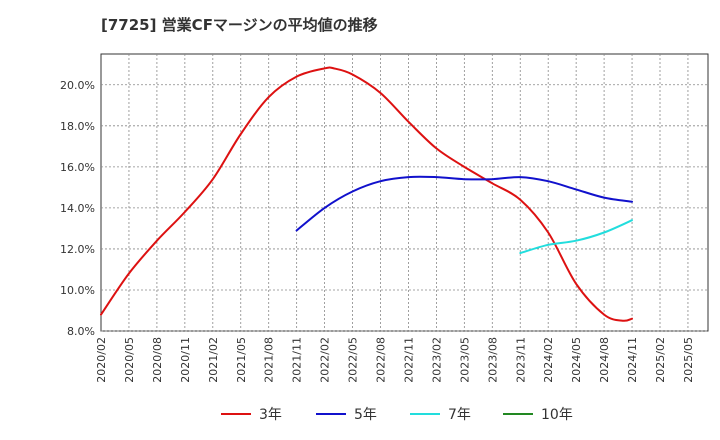  What do you see at coordinates (548, 360) in the screenshot?
I see `x-tick-label: 2024/02` at bounding box center [548, 360].